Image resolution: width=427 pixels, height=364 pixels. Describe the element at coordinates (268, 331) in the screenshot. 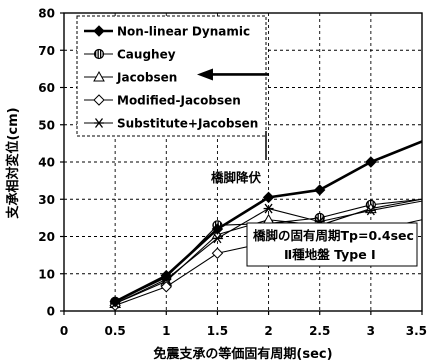

I see `x-tick-label: 2` at that location.